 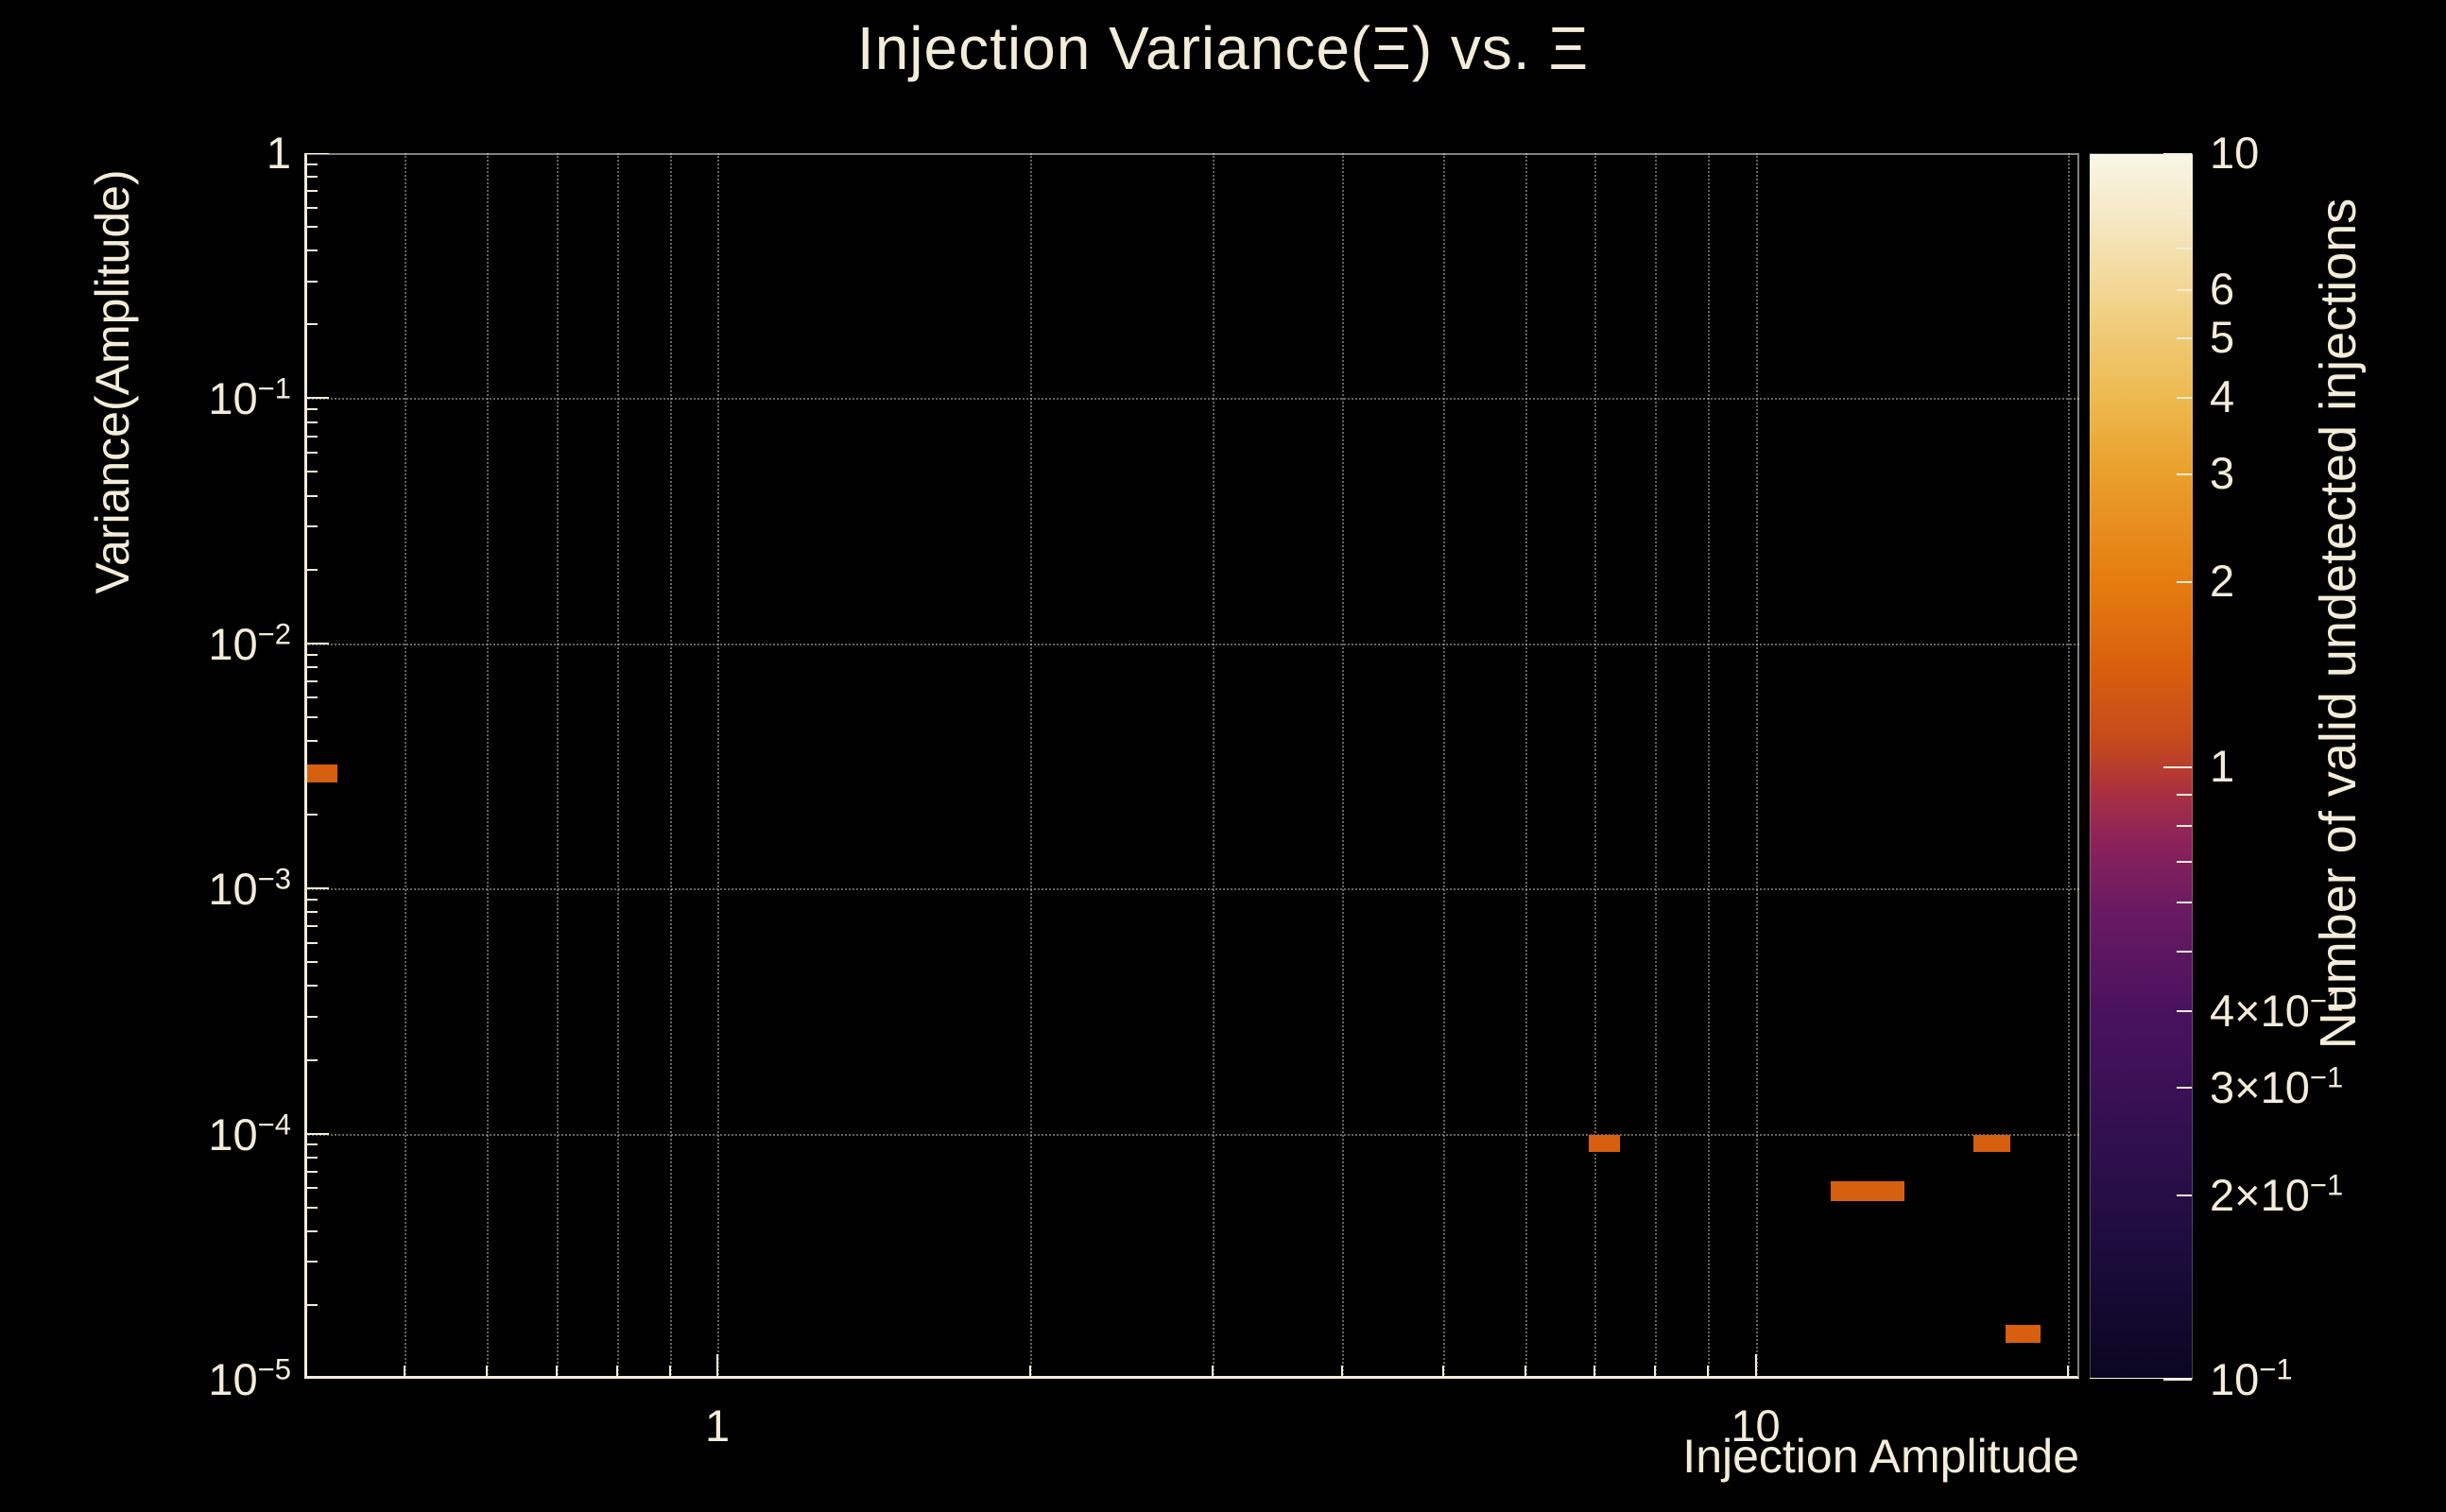 I want to click on y-tick-label: 10⁻⁵, so click(x=249, y=1378).